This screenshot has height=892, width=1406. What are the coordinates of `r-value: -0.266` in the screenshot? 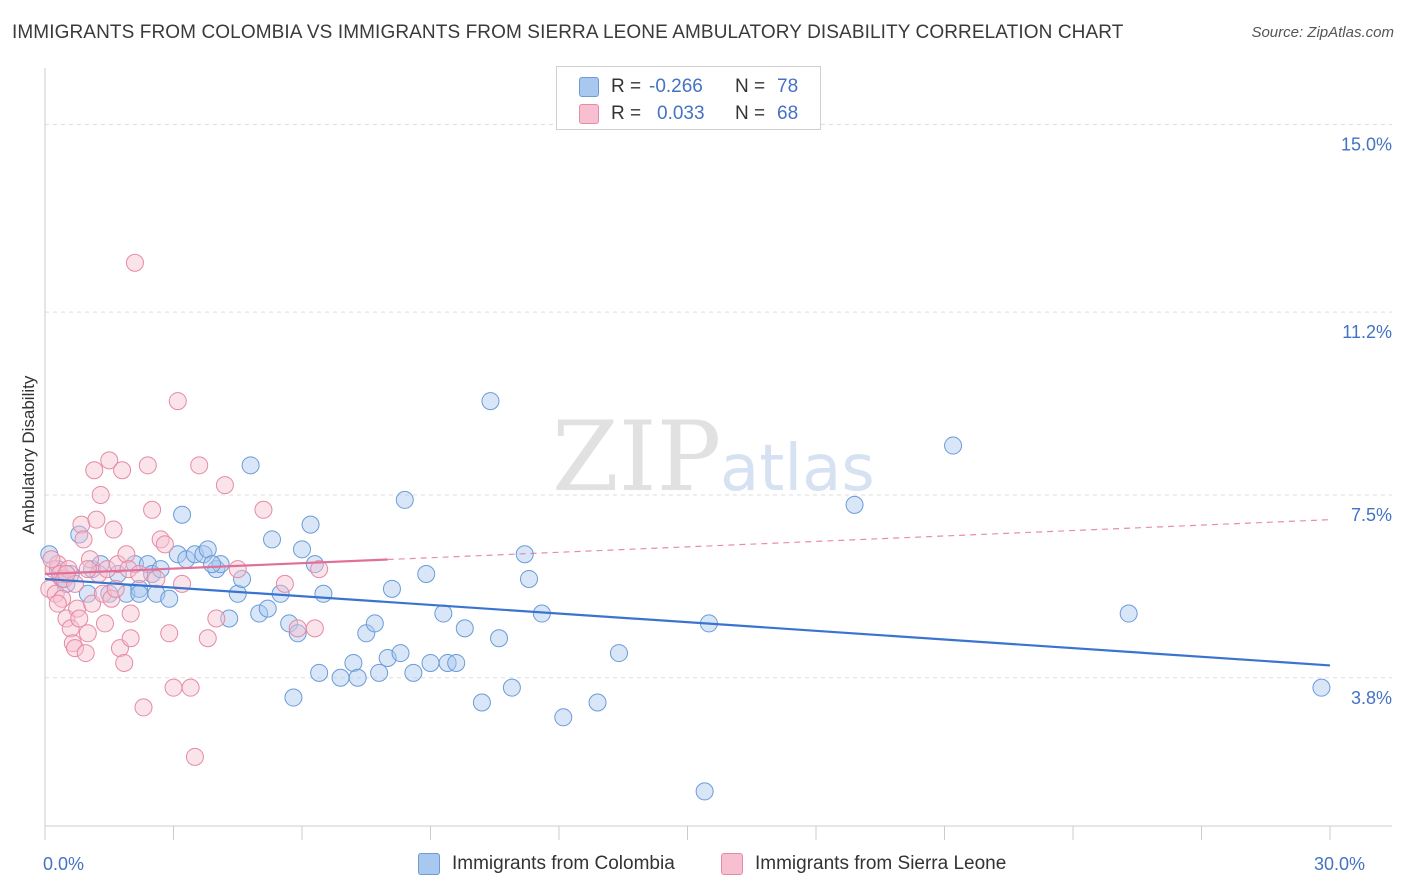 It's located at (676, 86).